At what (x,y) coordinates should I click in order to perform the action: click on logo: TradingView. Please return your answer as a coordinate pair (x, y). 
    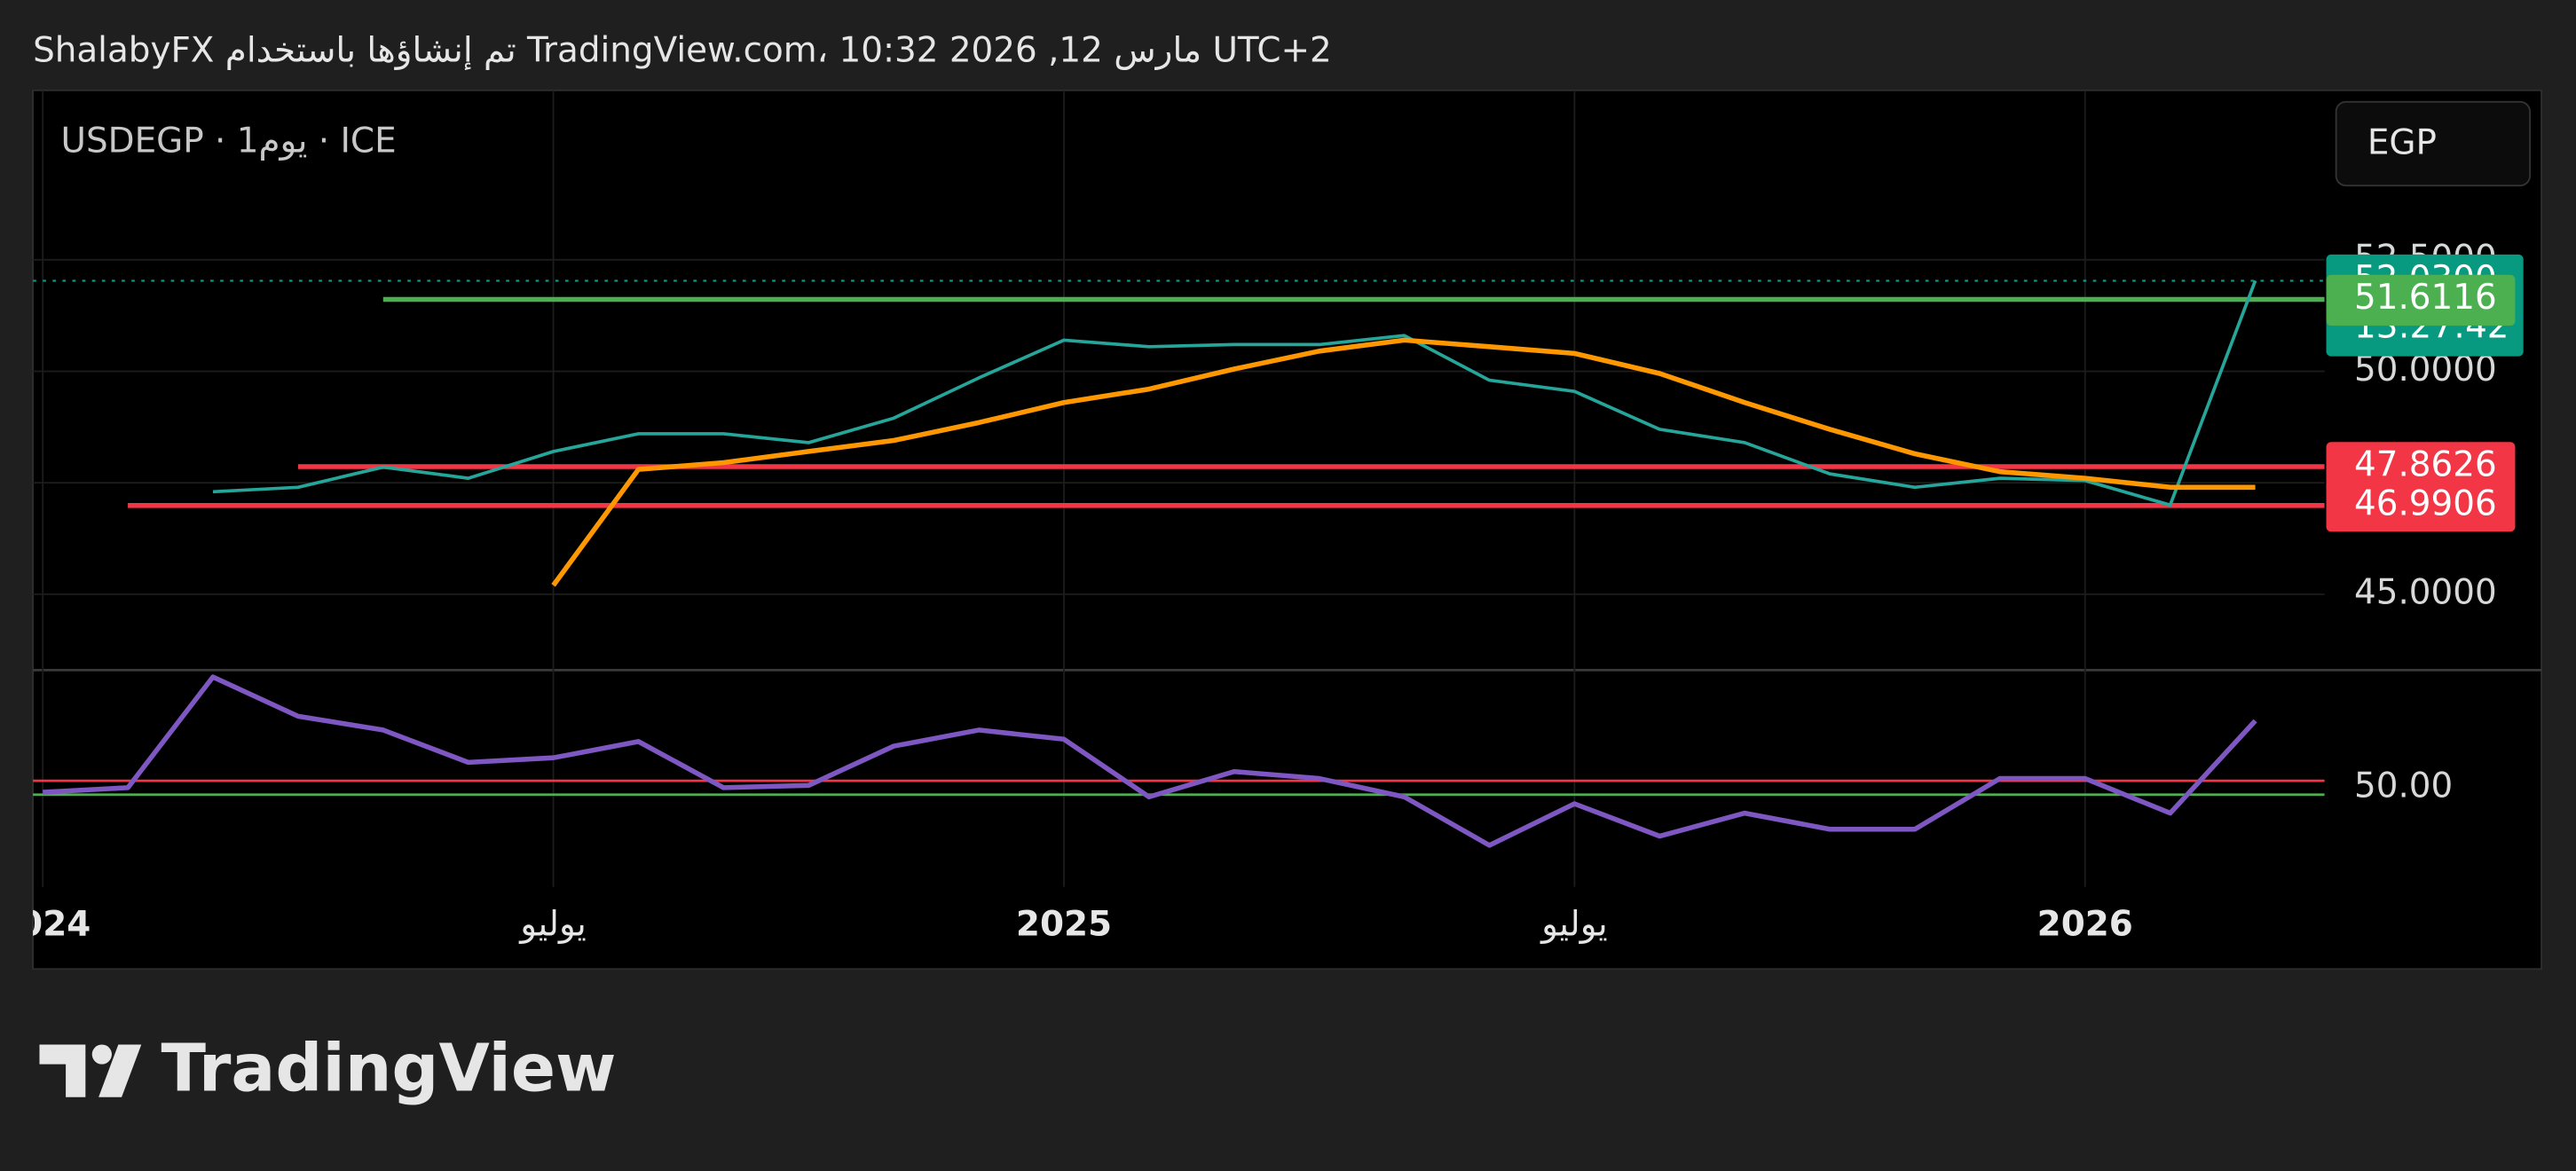
    Looking at the image, I should click on (327, 1068).